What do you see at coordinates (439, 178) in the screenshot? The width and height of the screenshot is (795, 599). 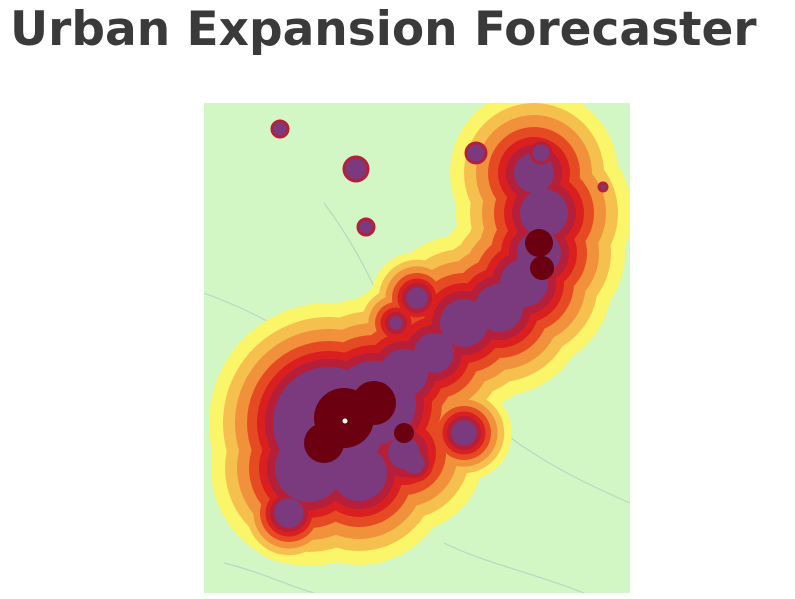 I see `isolated-patches` at bounding box center [439, 178].